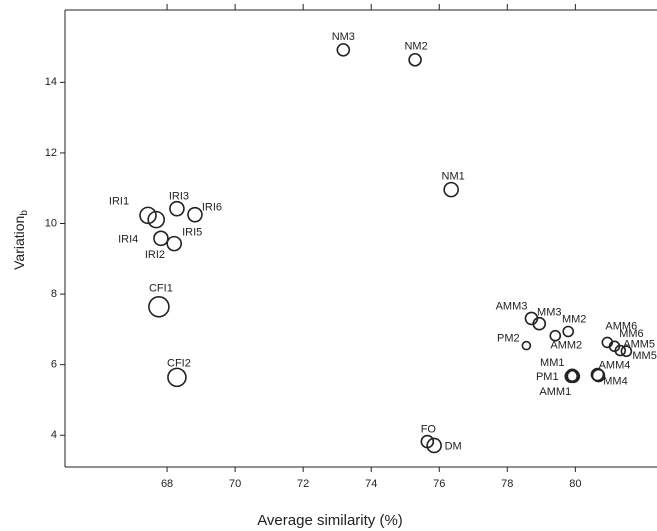 This screenshot has height=531, width=657. Describe the element at coordinates (547, 377) in the screenshot. I see `point-label: PM1` at that location.